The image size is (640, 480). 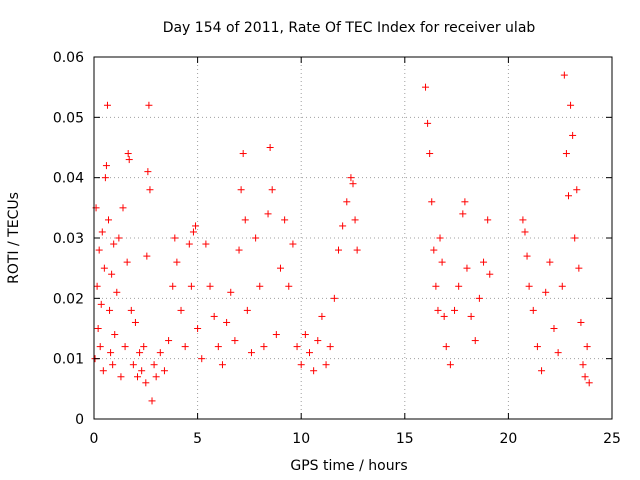 I want to click on y-tick-label: 0.04, so click(x=68, y=179).